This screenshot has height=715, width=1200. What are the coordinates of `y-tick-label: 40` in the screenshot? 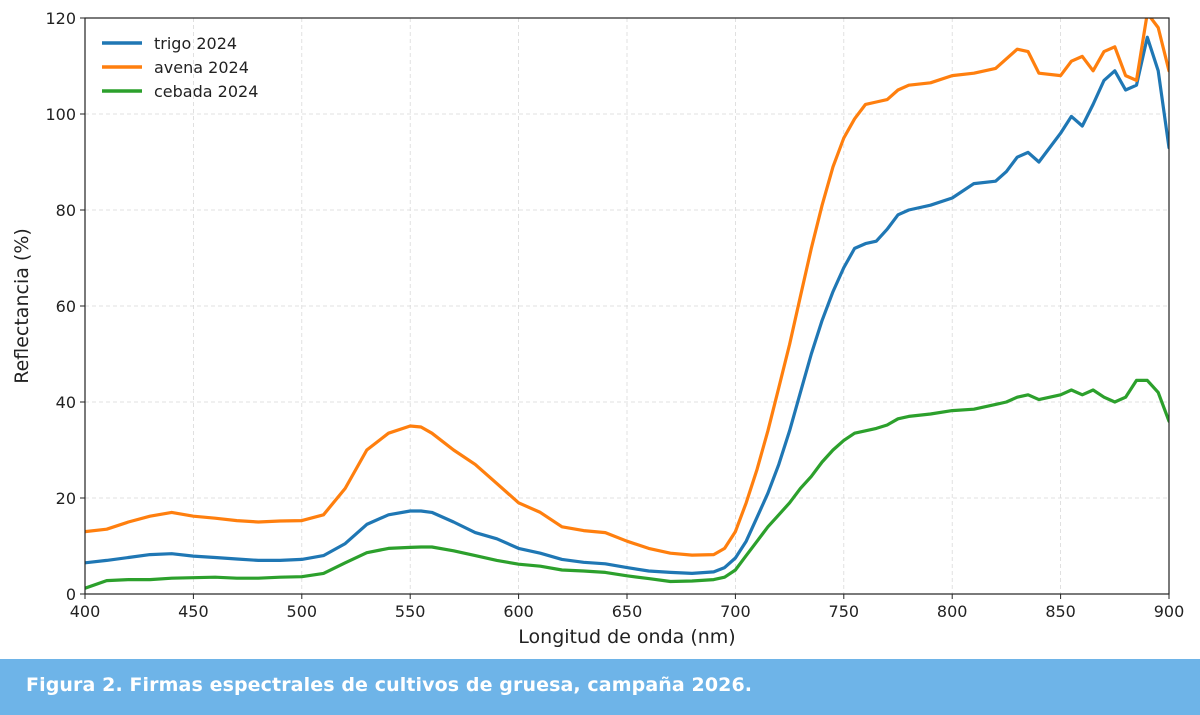 It's located at (66, 402).